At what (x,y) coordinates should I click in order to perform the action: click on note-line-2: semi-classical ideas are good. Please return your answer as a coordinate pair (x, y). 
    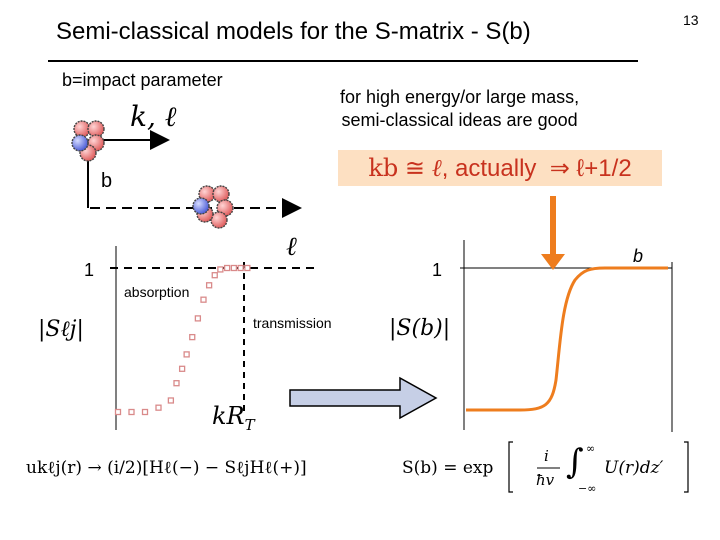
    Looking at the image, I should click on (459, 120).